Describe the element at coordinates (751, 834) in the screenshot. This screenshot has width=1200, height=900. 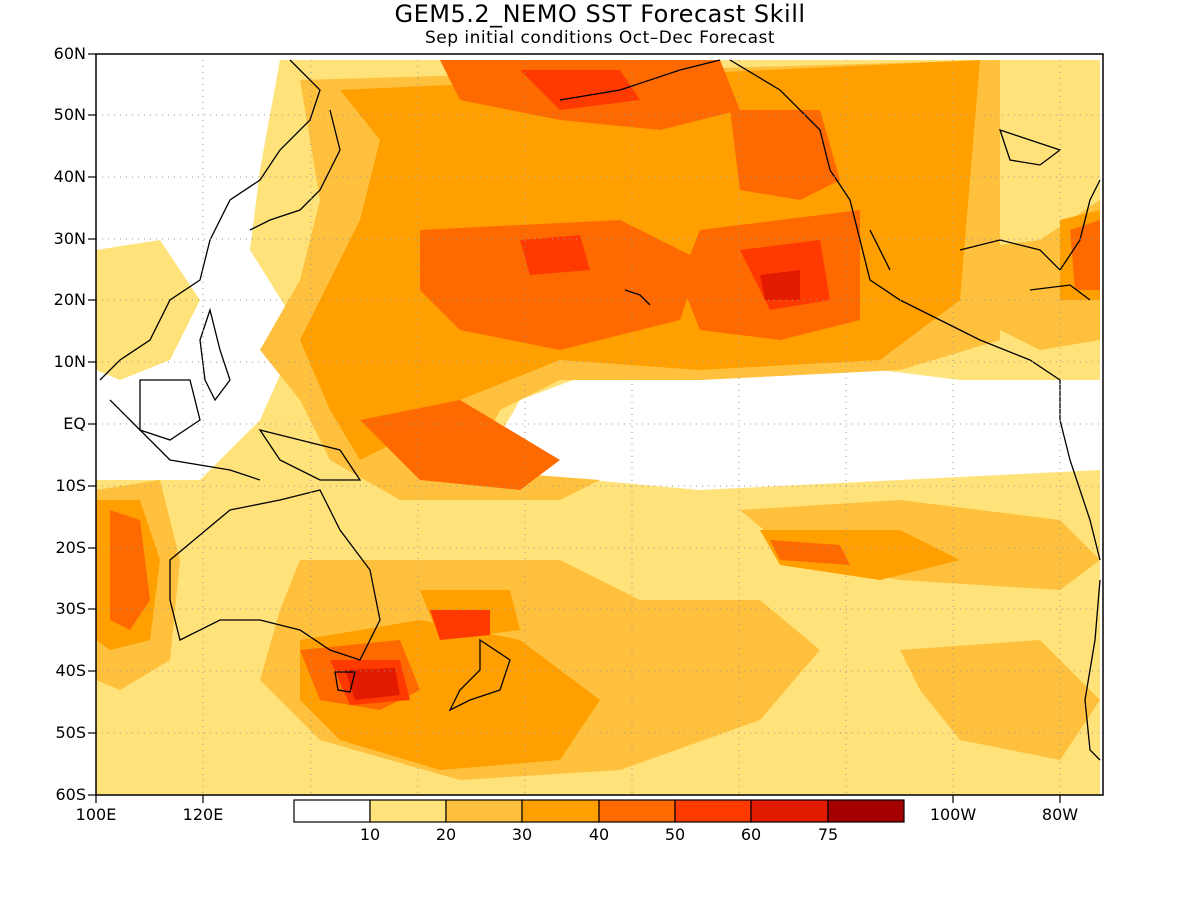
I see `colorbar-label-60: 60` at that location.